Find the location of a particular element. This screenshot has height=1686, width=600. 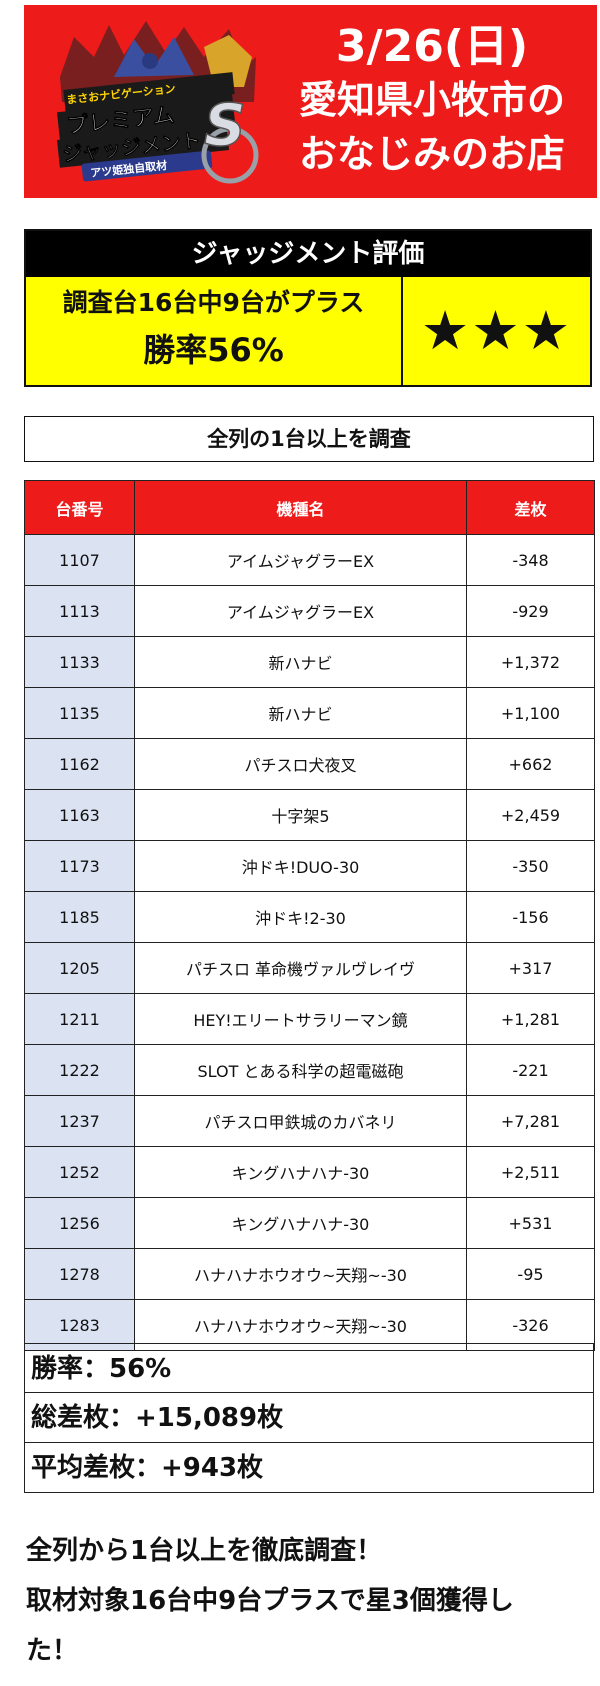

table-row: 1222 SLOT とある科学の超電磁砲 -221 is located at coordinates (309, 1070).